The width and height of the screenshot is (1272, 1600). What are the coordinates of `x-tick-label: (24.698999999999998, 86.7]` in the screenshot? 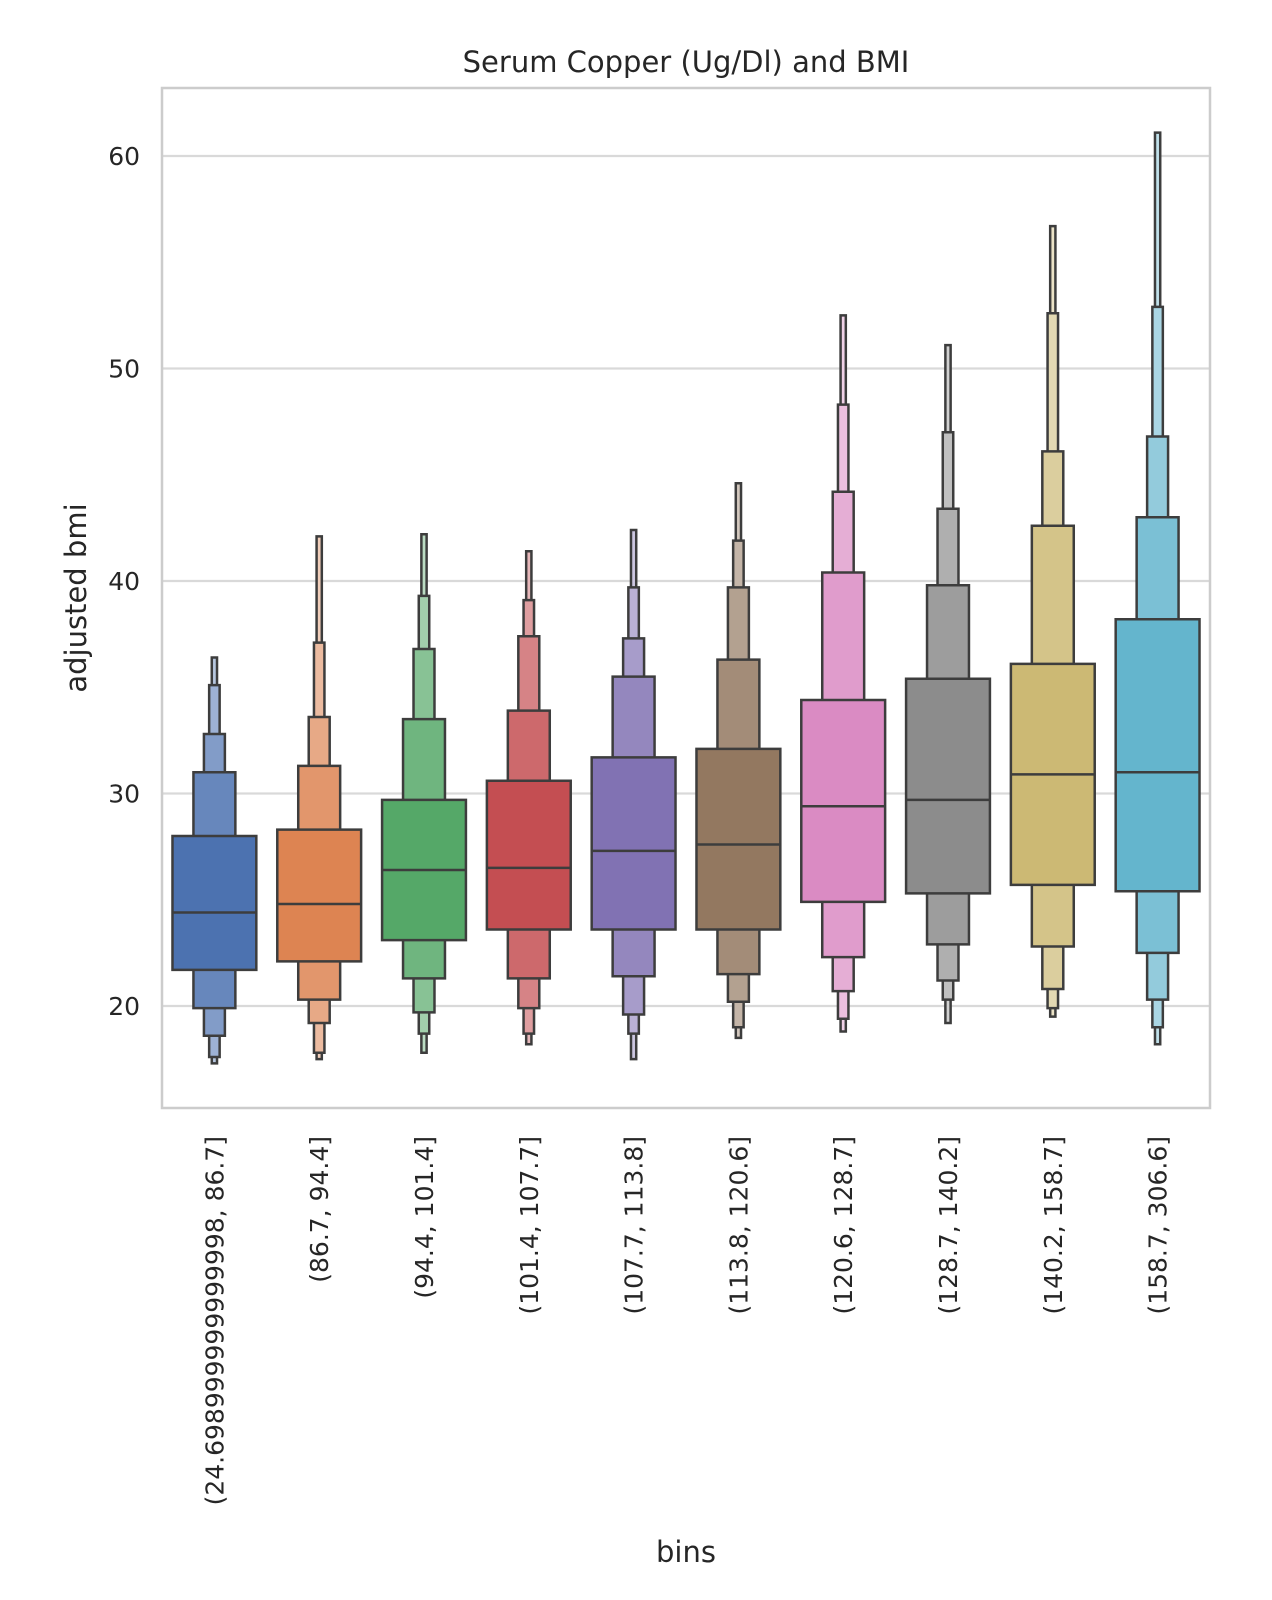 It's located at (214, 1320).